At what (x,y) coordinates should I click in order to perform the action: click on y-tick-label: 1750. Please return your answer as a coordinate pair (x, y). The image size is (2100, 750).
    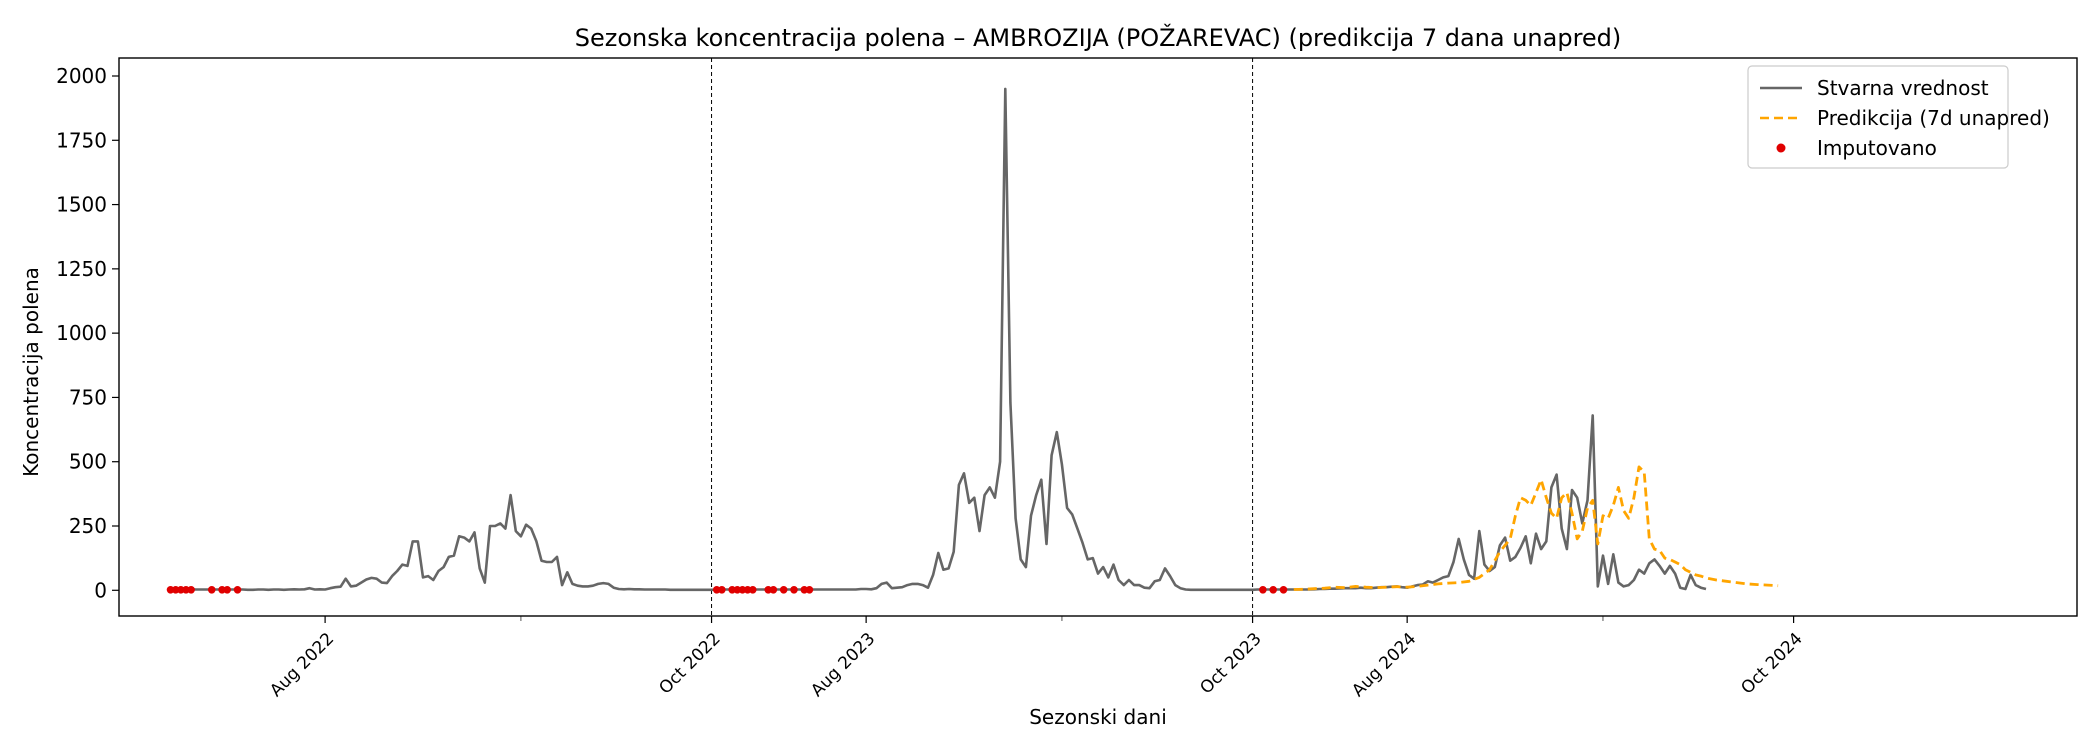
    Looking at the image, I should click on (81, 140).